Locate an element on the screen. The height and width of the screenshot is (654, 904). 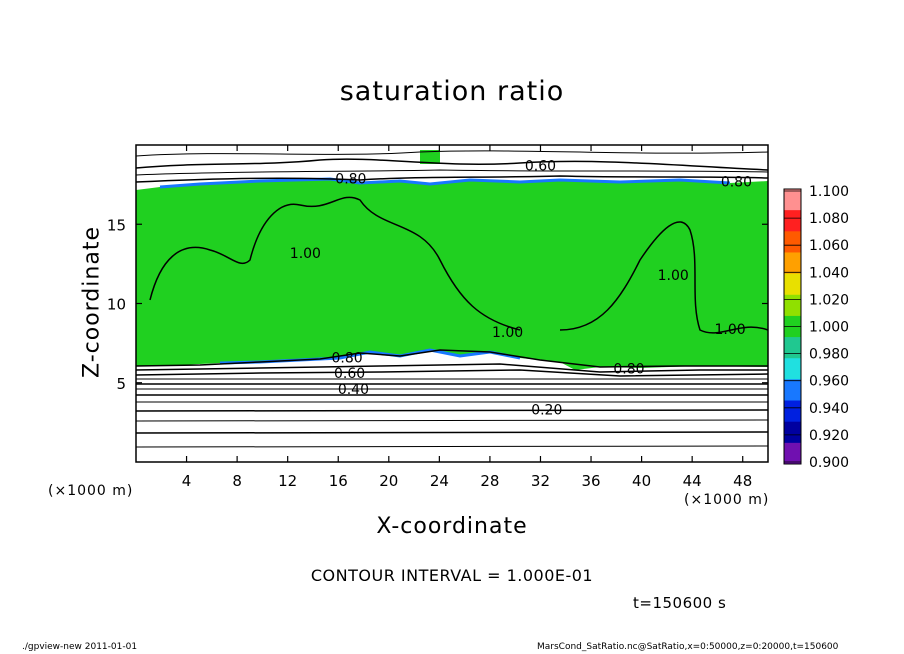
colorbar-label: 1.020 is located at coordinates (829, 300).